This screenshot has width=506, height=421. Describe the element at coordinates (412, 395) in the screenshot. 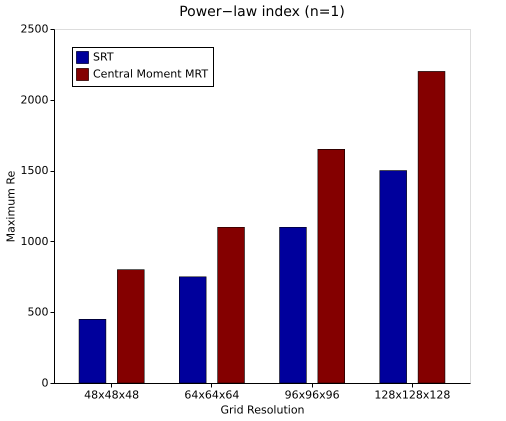

I see `x-tick-label: 128x128x128` at that location.